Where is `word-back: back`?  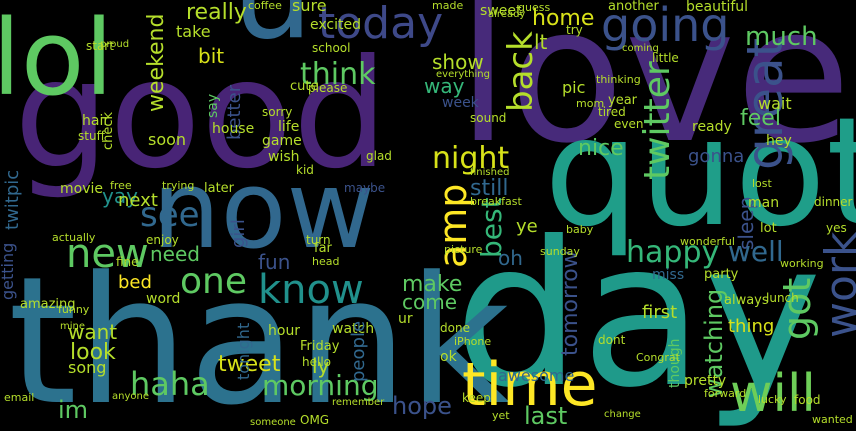 word-back: back is located at coordinates (521, 71).